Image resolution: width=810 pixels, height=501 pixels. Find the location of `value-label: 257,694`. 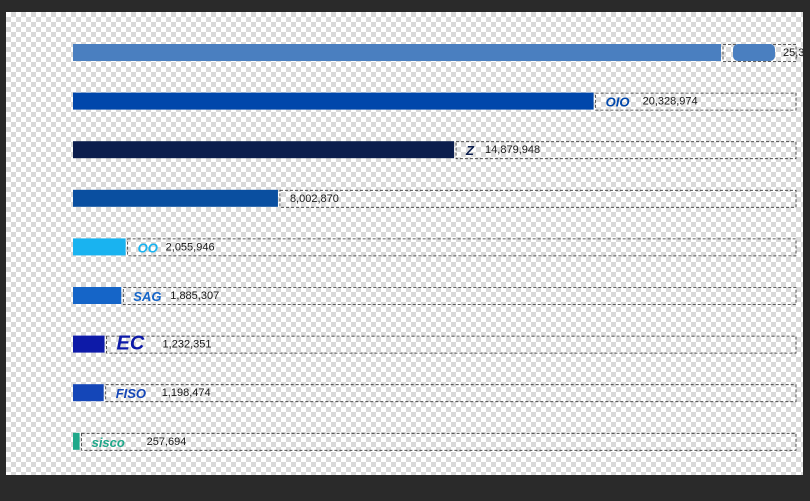

value-label: 257,694 is located at coordinates (167, 442).